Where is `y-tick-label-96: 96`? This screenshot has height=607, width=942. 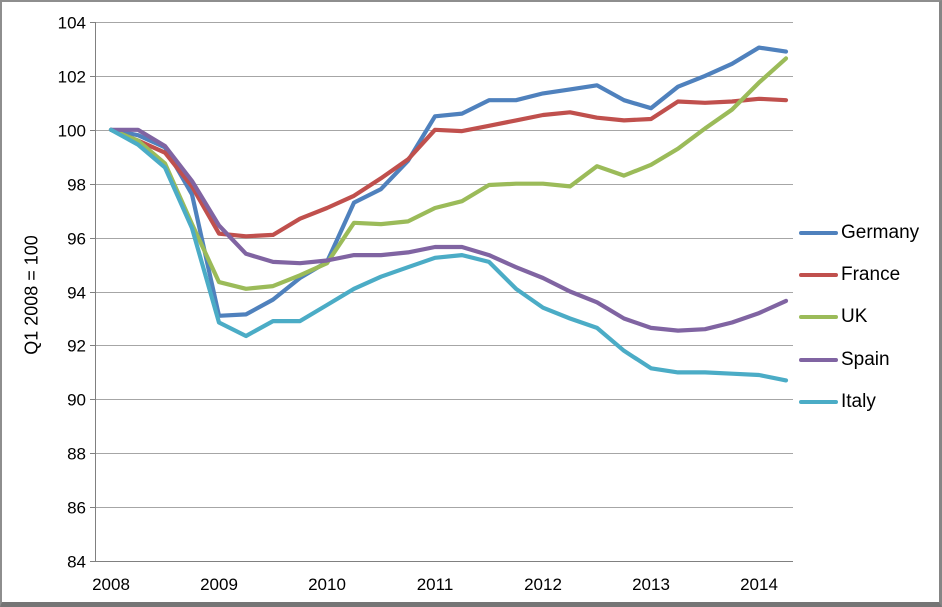
y-tick-label-96: 96 is located at coordinates (76, 239).